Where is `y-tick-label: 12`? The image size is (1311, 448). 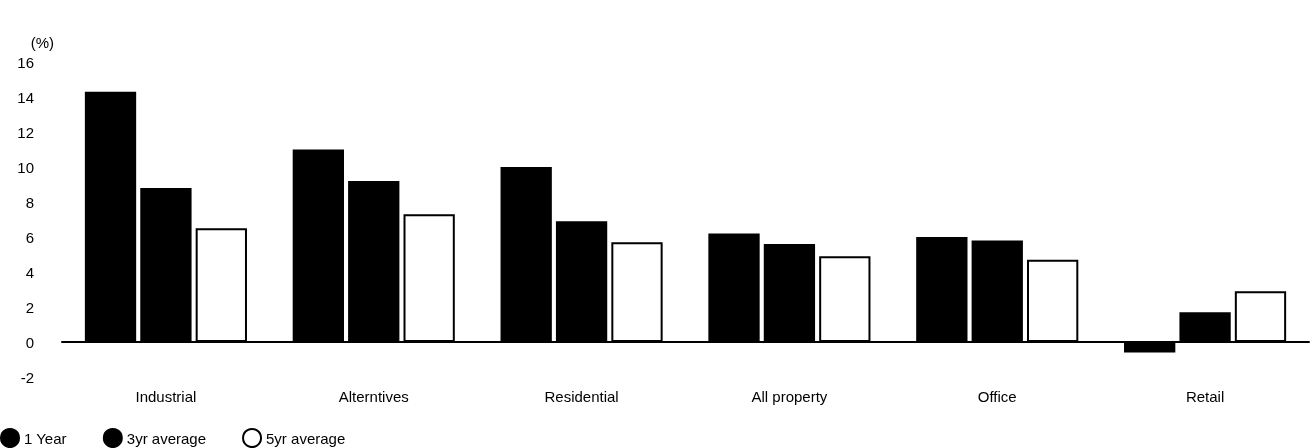 y-tick-label: 12 is located at coordinates (25, 132).